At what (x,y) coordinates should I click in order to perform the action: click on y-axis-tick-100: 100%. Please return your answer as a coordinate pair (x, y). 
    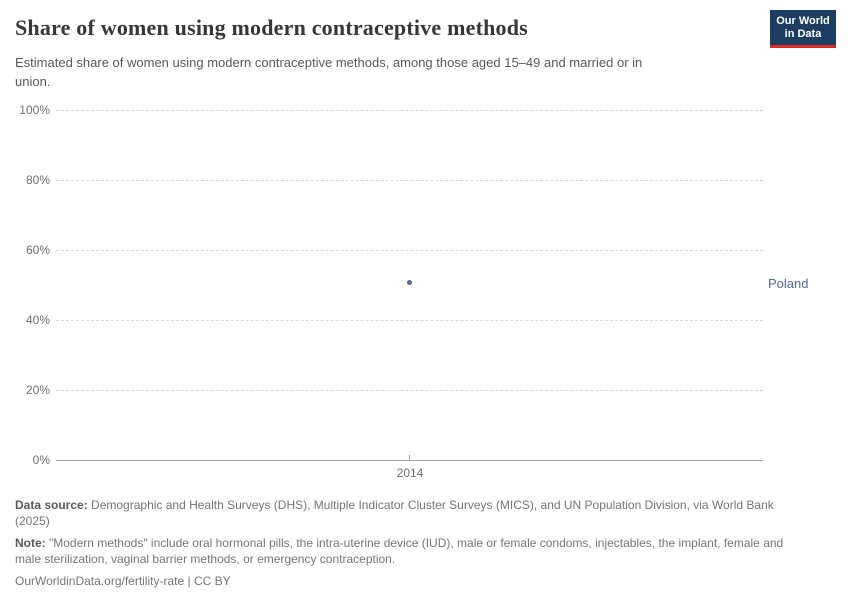
    Looking at the image, I should click on (34, 110).